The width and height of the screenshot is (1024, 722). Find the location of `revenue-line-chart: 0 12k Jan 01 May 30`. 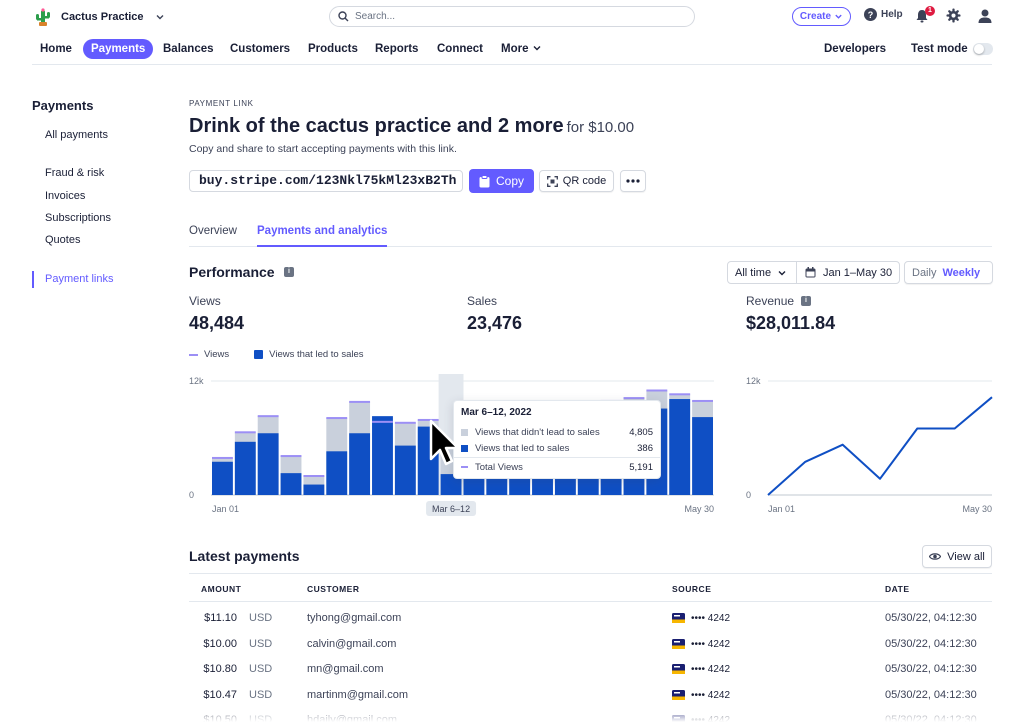

revenue-line-chart: 0 12k Jan 01 May 30 is located at coordinates (869, 445).